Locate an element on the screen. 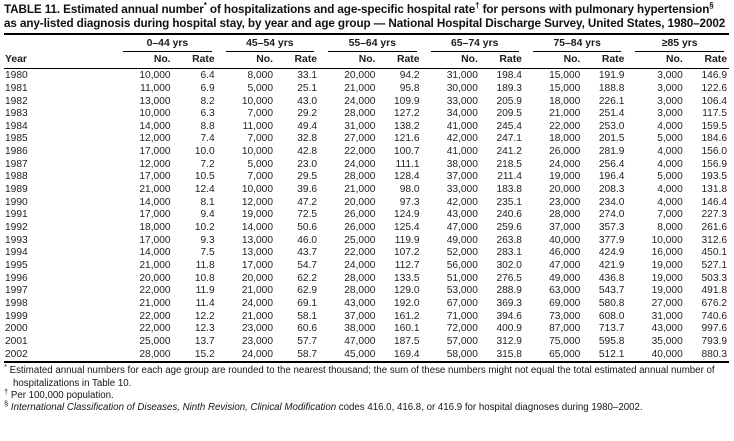 This screenshot has height=441, width=734. rate-cell: 58.1 is located at coordinates (307, 316).